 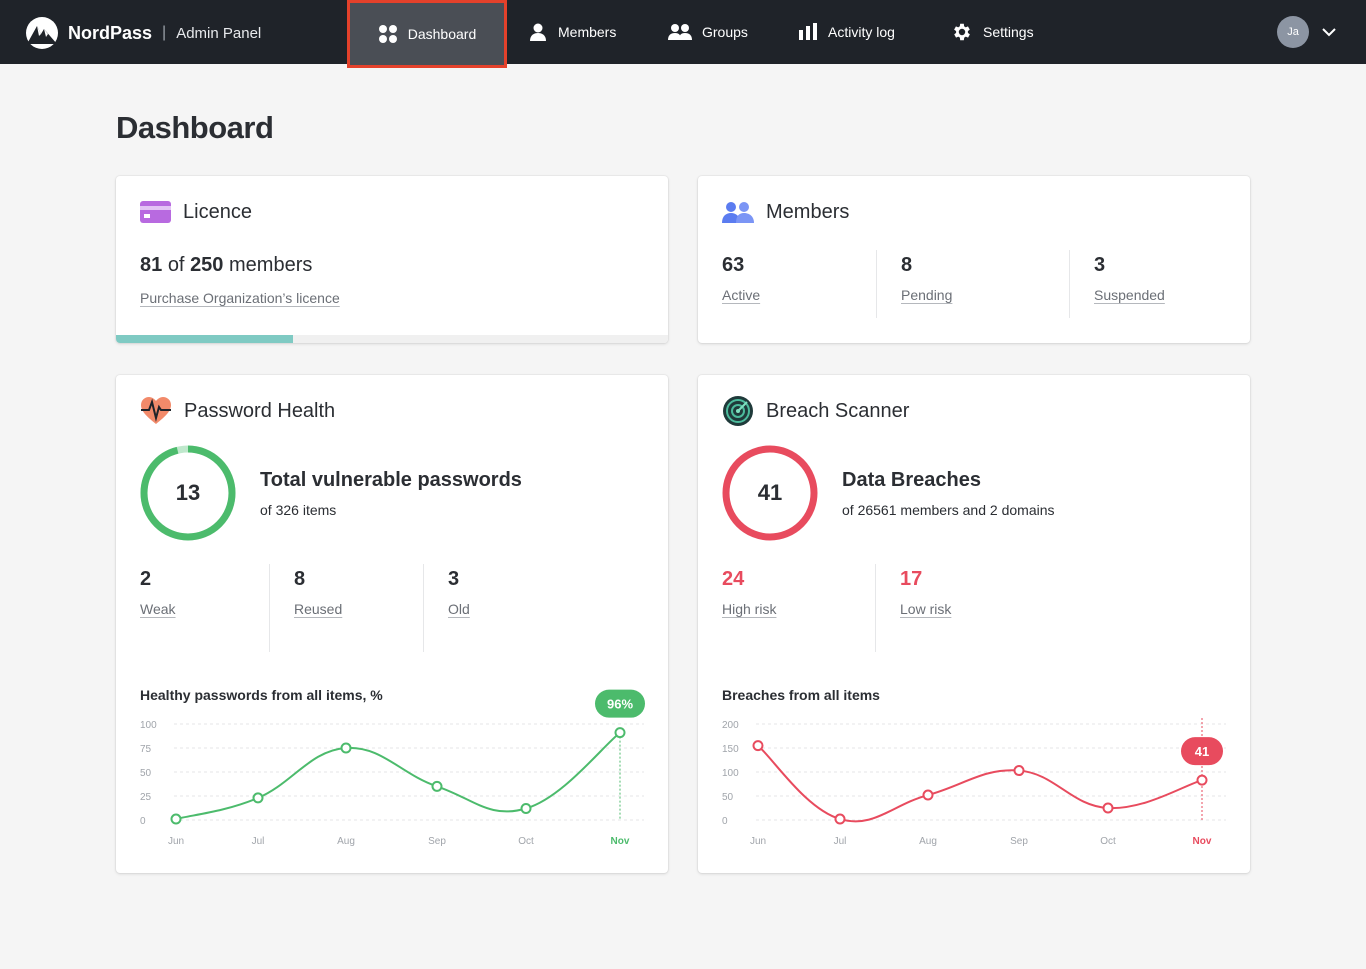 What do you see at coordinates (733, 579) in the screenshot?
I see `high-risk-value: 24` at bounding box center [733, 579].